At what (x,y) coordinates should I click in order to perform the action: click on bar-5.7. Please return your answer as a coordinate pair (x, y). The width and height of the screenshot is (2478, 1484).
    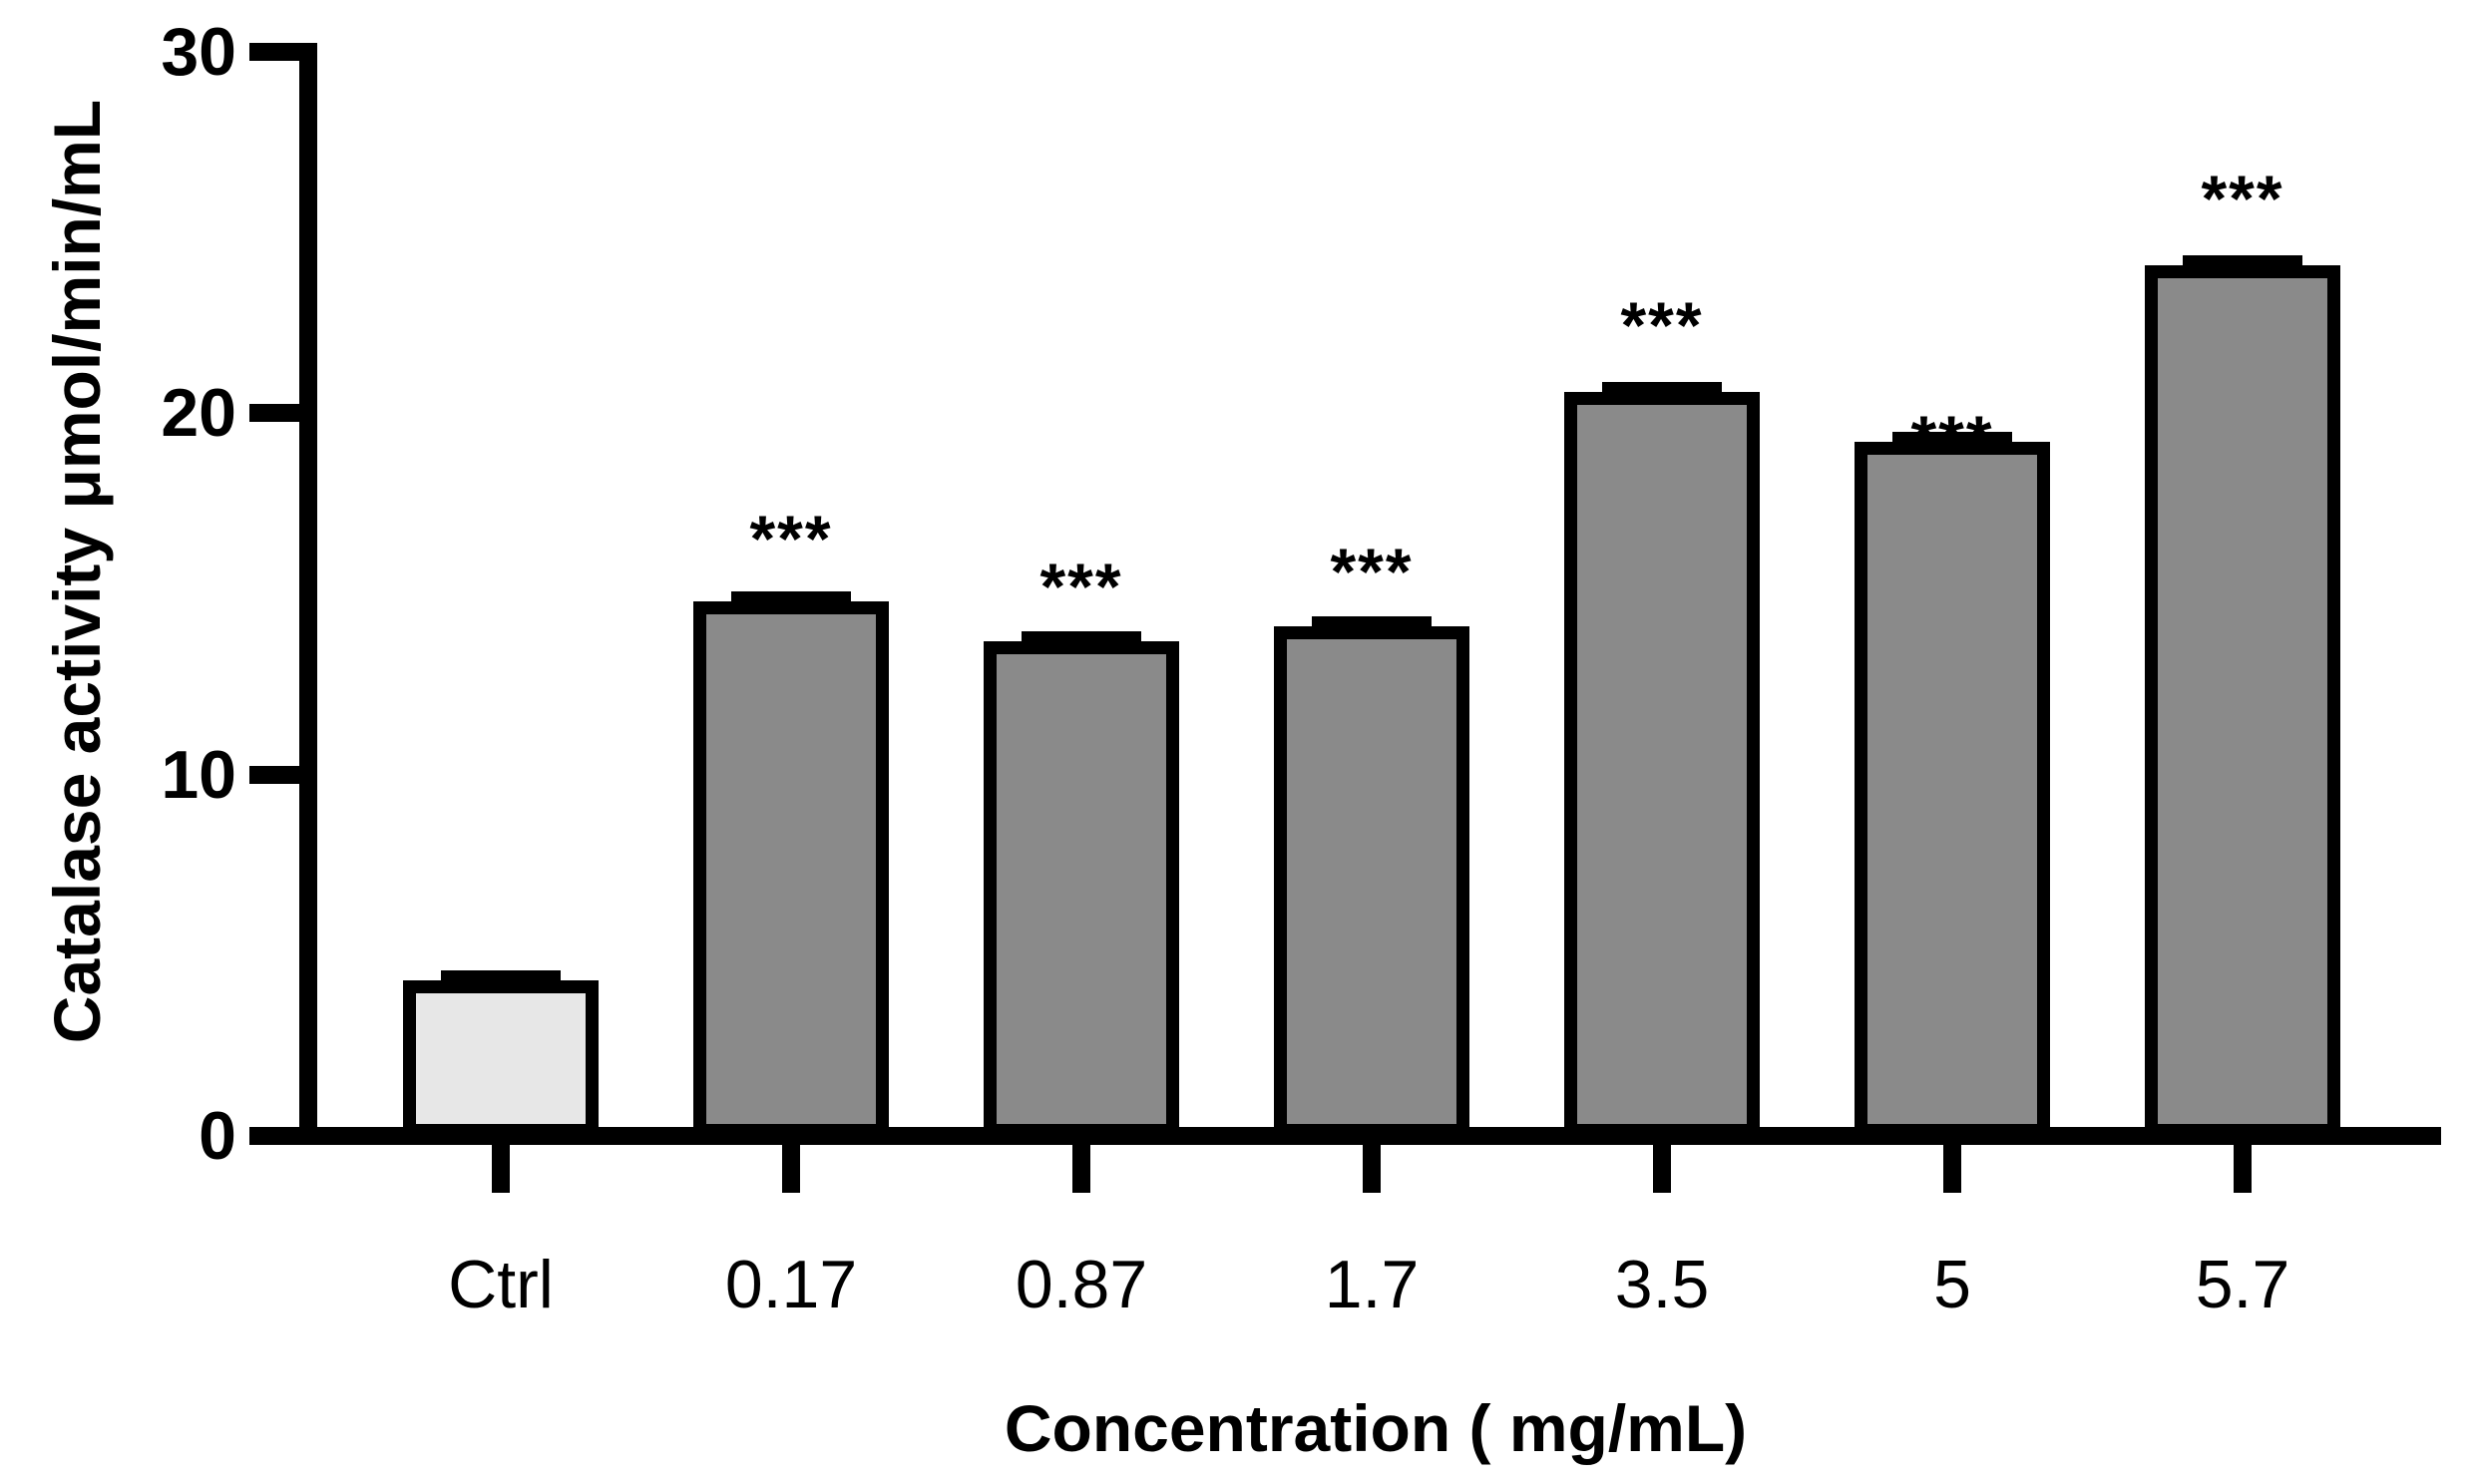
    Looking at the image, I should click on (2242, 700).